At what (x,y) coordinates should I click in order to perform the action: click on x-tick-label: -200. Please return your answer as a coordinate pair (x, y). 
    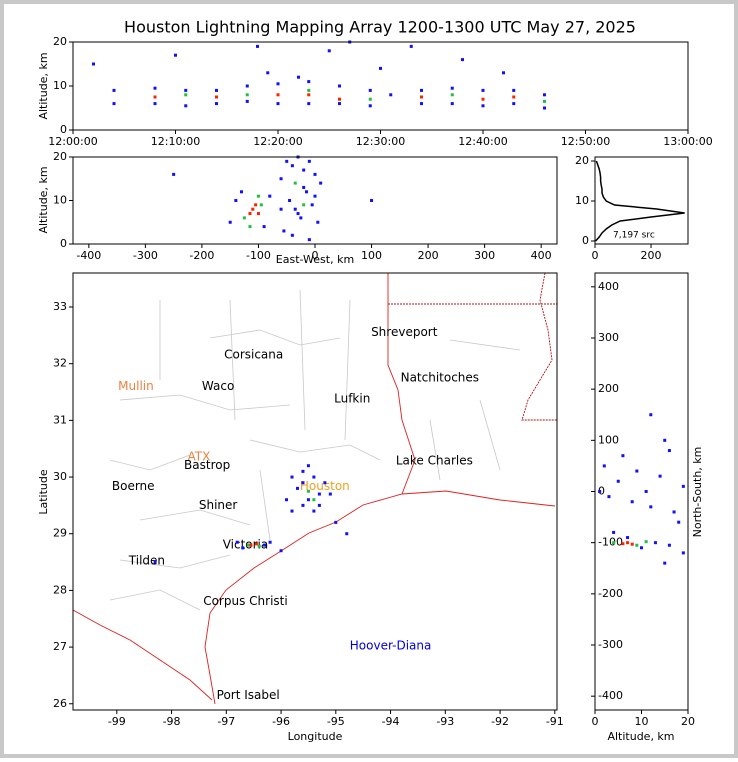
    Looking at the image, I should click on (201, 255).